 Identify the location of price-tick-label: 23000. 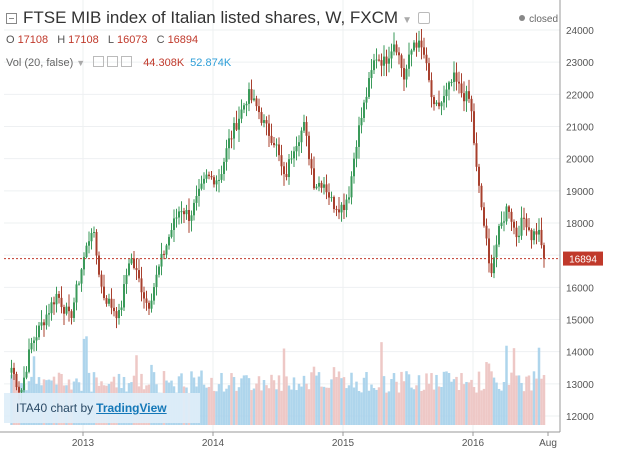
(580, 63).